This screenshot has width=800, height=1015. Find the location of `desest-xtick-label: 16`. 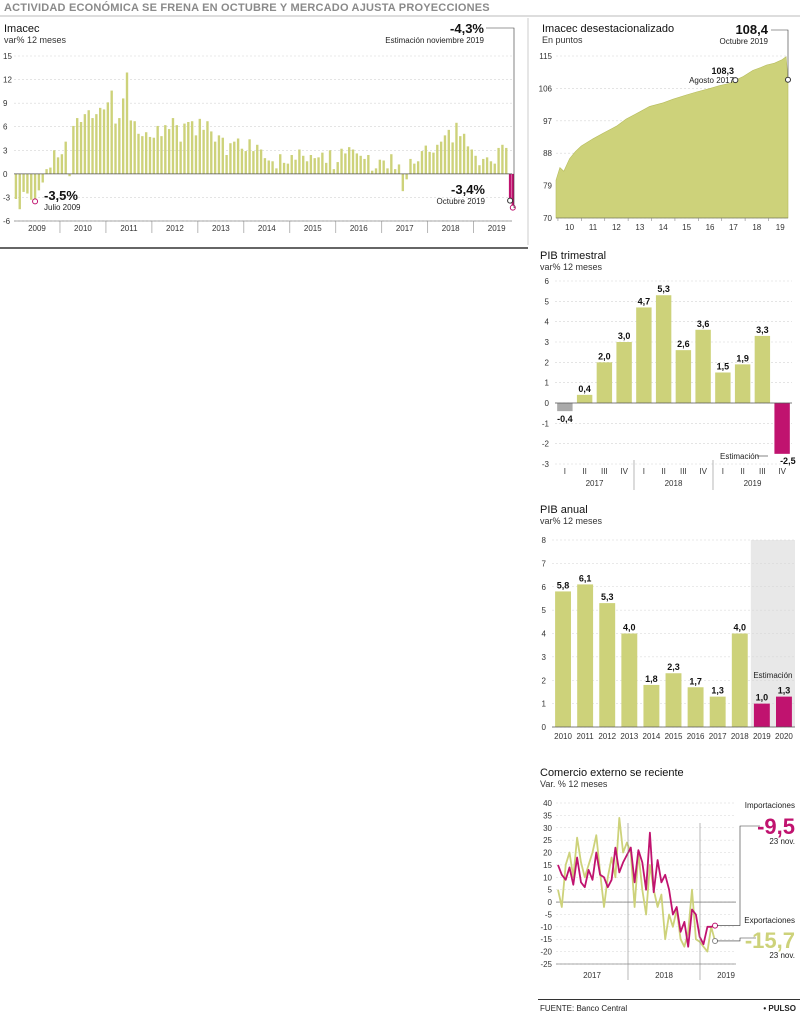

desest-xtick-label: 16 is located at coordinates (710, 227).